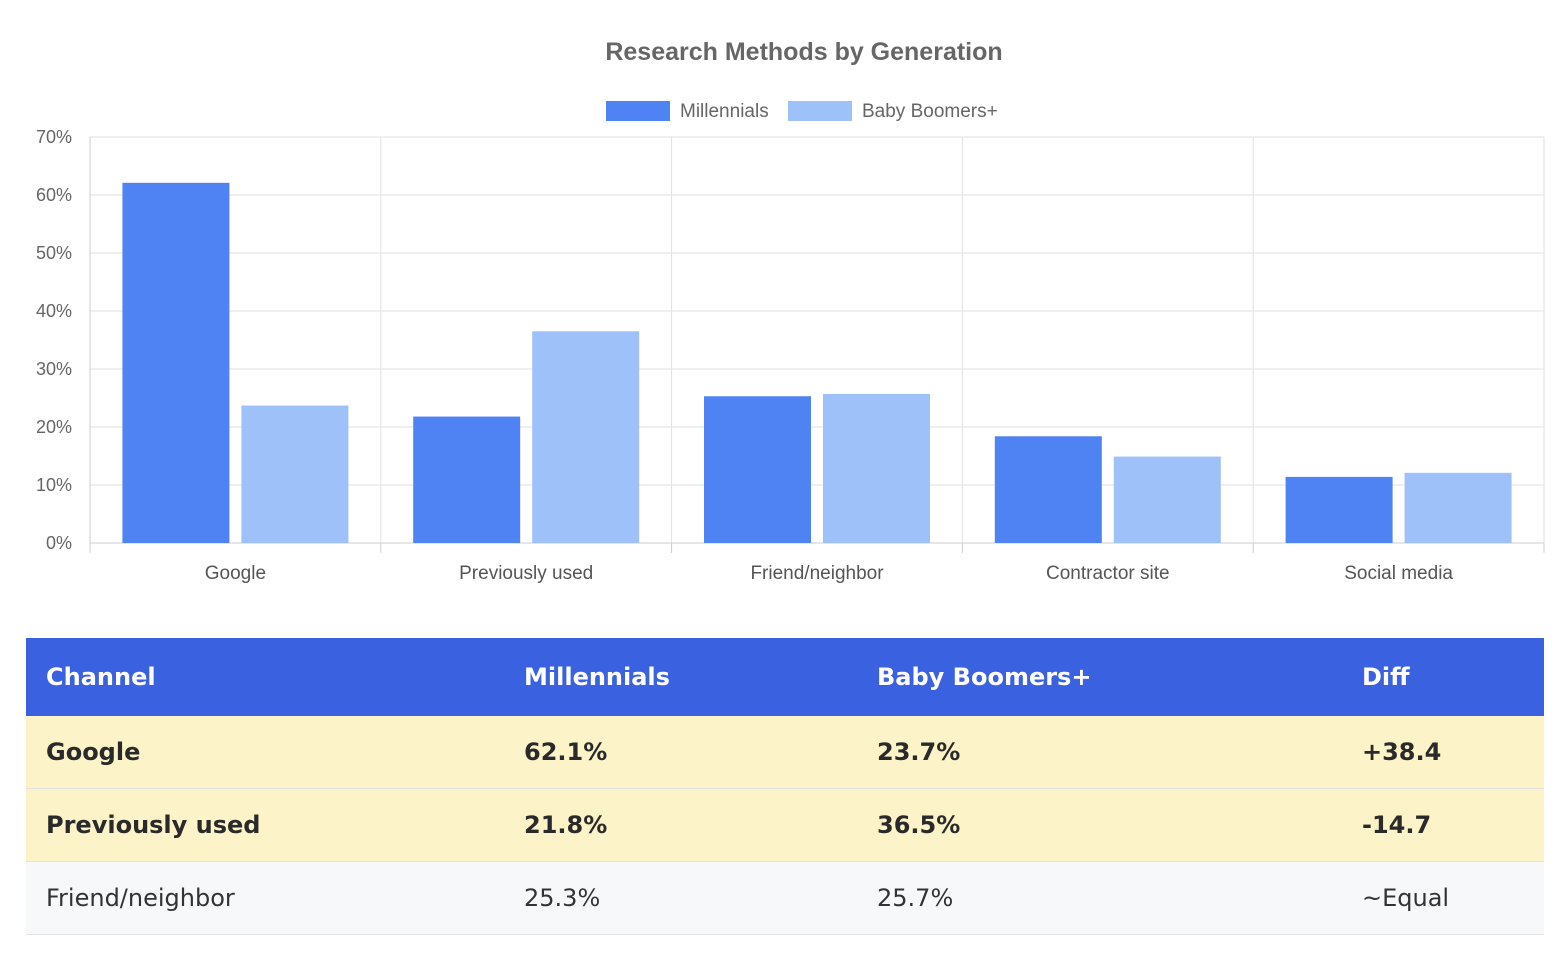 Image resolution: width=1564 pixels, height=960 pixels. Describe the element at coordinates (1443, 825) in the screenshot. I see `cell-diff: -14.7` at that location.